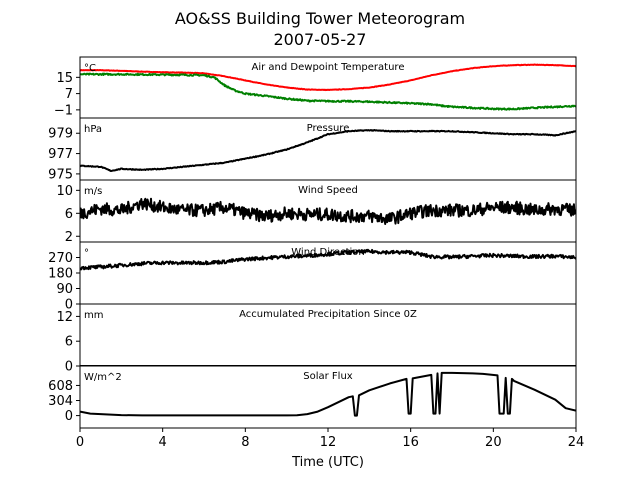  Describe the element at coordinates (63, 110) in the screenshot. I see `temperature-ytick-label: −1` at that location.